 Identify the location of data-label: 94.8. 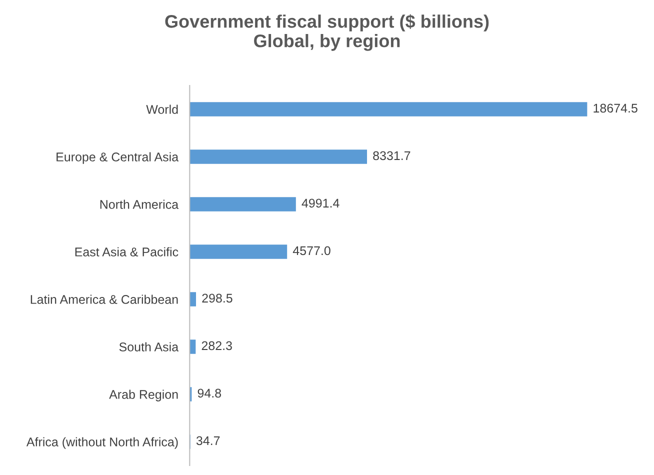
(210, 393).